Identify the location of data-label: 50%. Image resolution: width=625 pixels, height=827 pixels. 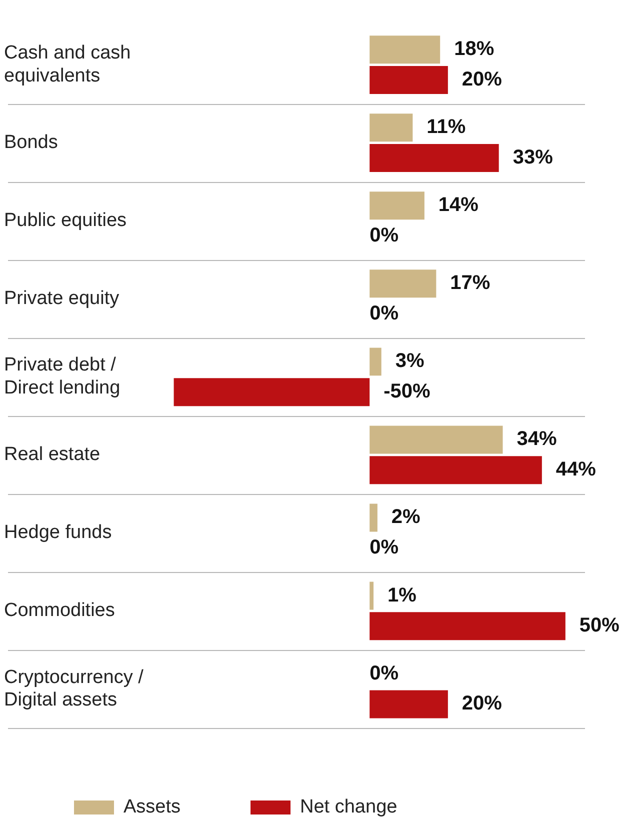
(599, 625).